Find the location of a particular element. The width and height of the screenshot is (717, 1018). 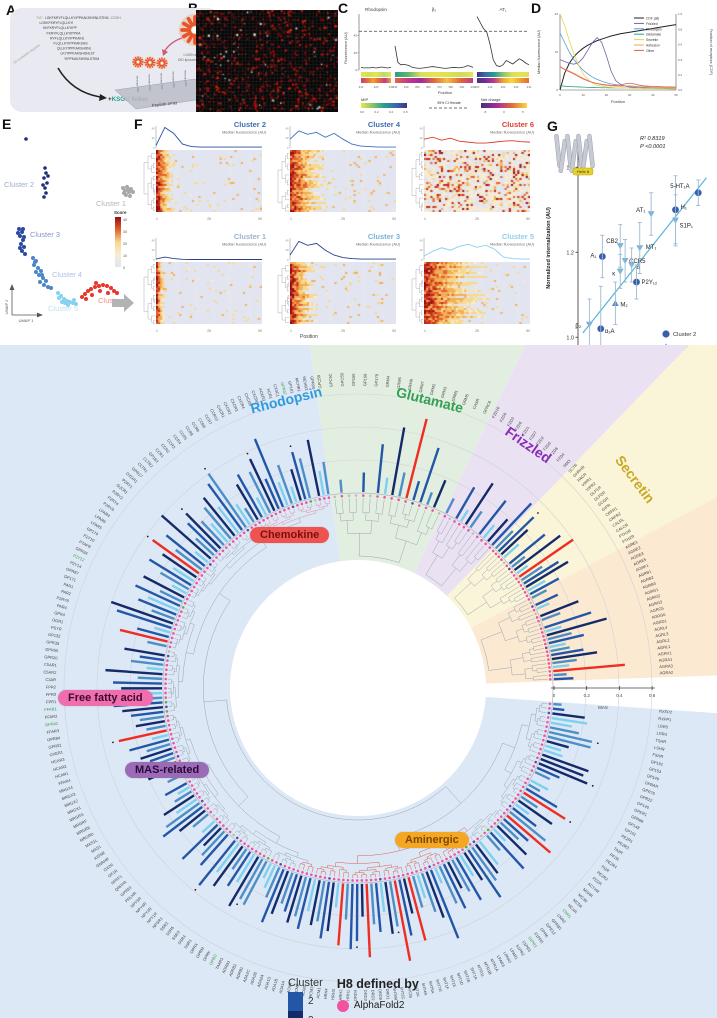

svg-text: GP179 is located at coordinates (376, 380).